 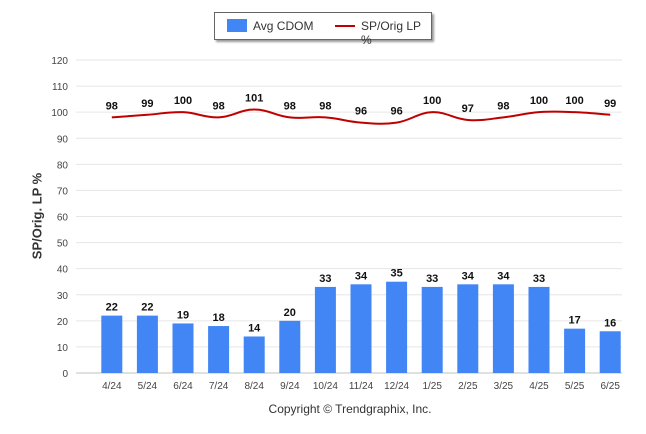 I want to click on copyright-credit: Copyright © Trendgraphix, Inc., so click(x=350, y=409).